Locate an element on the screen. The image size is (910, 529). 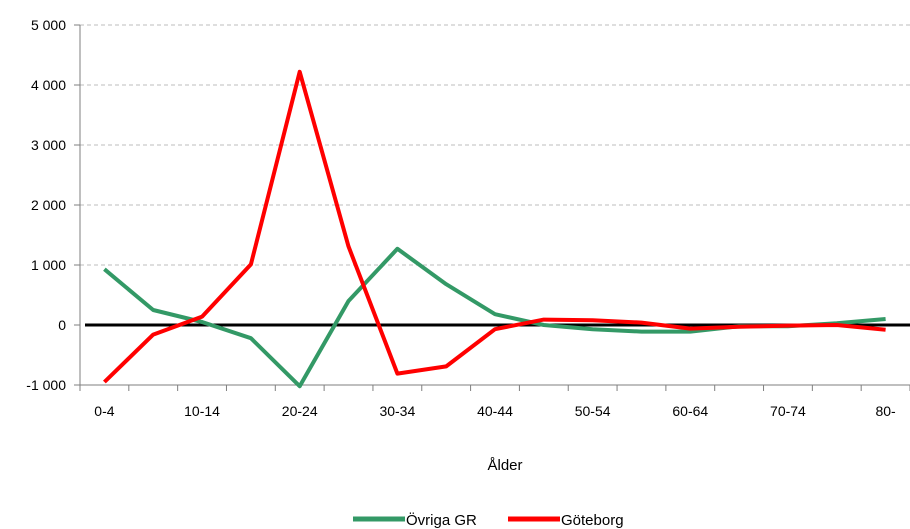
x-tick-label: 10-14 is located at coordinates (202, 411).